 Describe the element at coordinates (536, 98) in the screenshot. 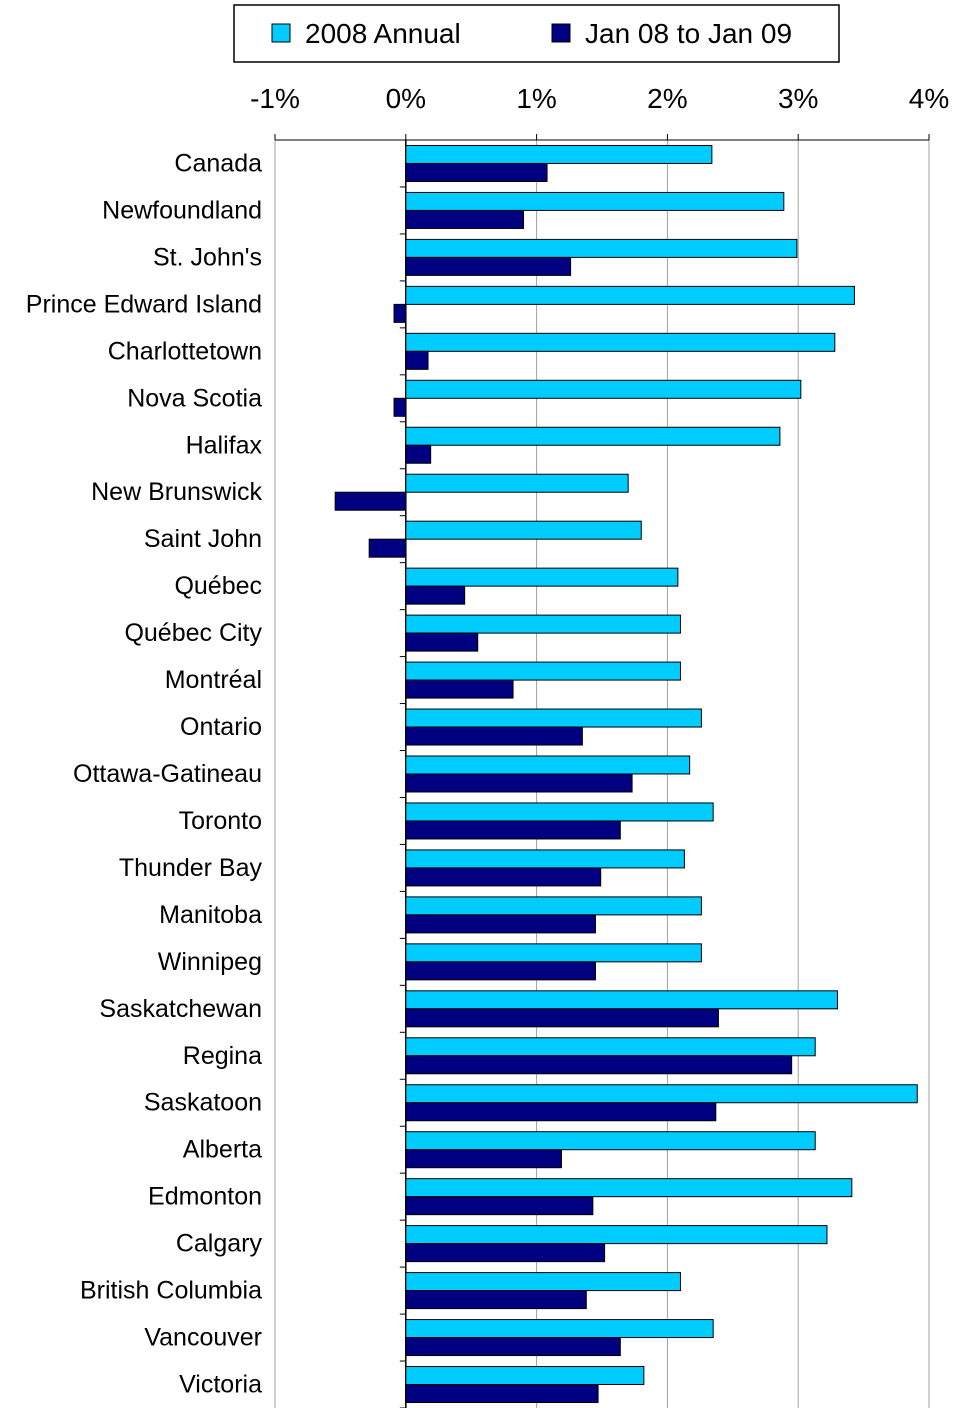

I see `tick-label: 1%` at that location.